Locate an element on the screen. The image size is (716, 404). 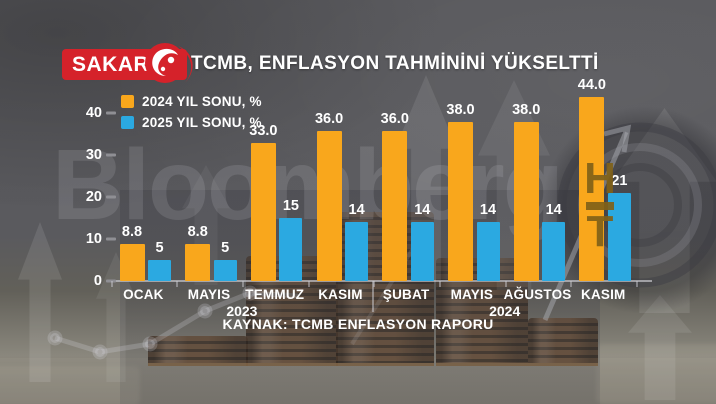
year-label: 2023 is located at coordinates (242, 311).